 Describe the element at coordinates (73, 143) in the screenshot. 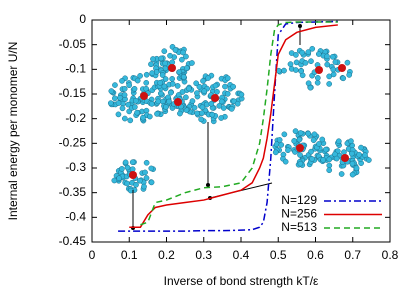

I see `y-tick-label: -0.25` at that location.